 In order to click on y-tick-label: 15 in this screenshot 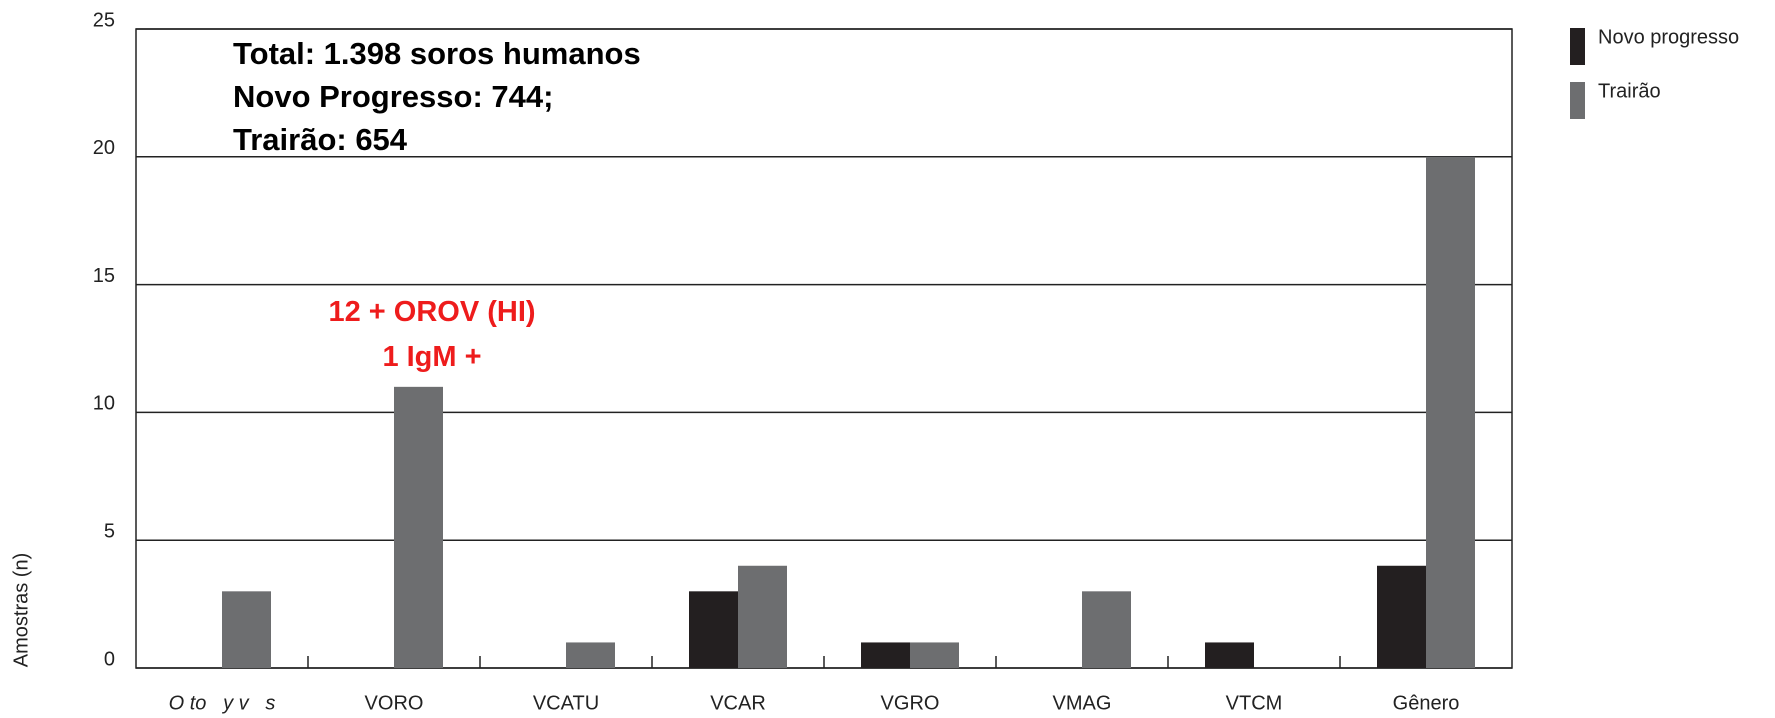, I will do `click(104, 276)`.